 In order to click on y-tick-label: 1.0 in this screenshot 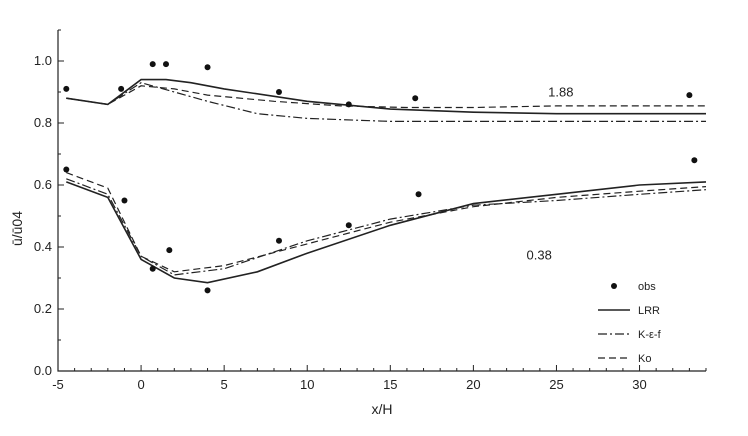, I will do `click(43, 60)`.